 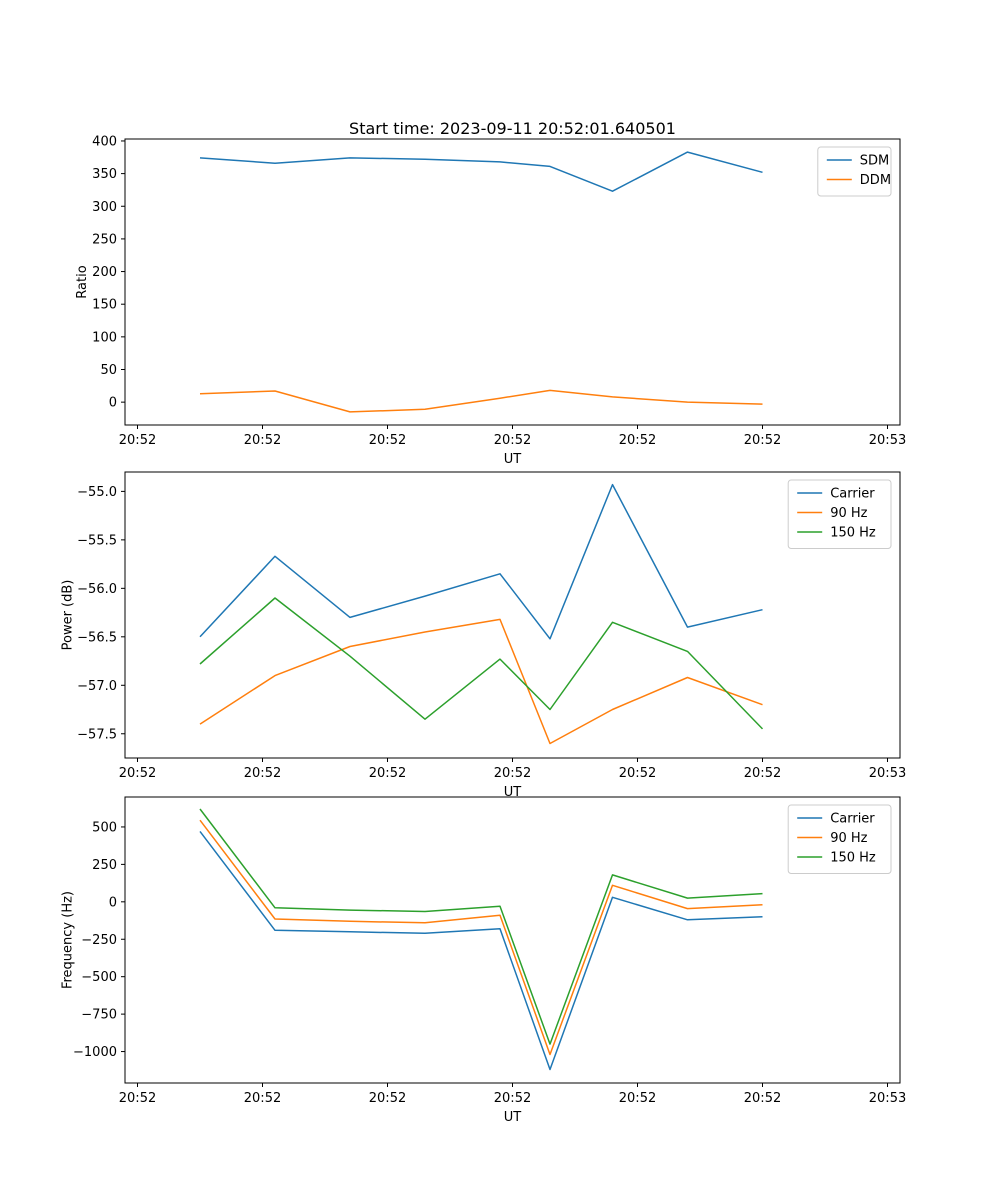 I want to click on y-axis-label: Ratio, so click(x=82, y=281).